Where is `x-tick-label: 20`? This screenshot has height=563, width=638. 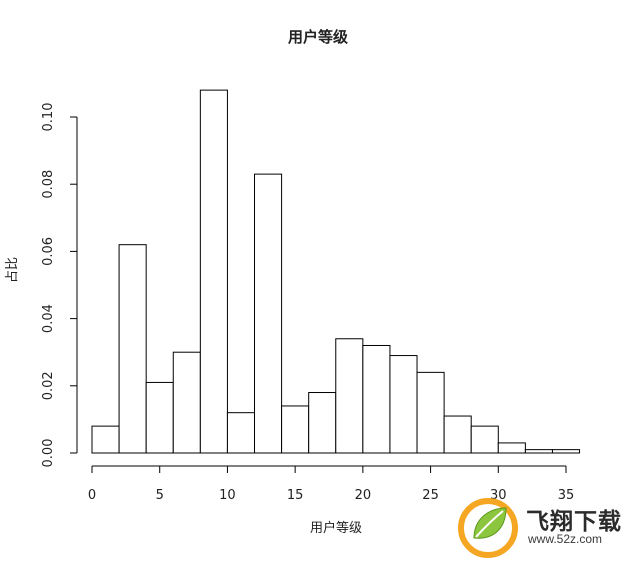
x-tick-label: 20 is located at coordinates (363, 495).